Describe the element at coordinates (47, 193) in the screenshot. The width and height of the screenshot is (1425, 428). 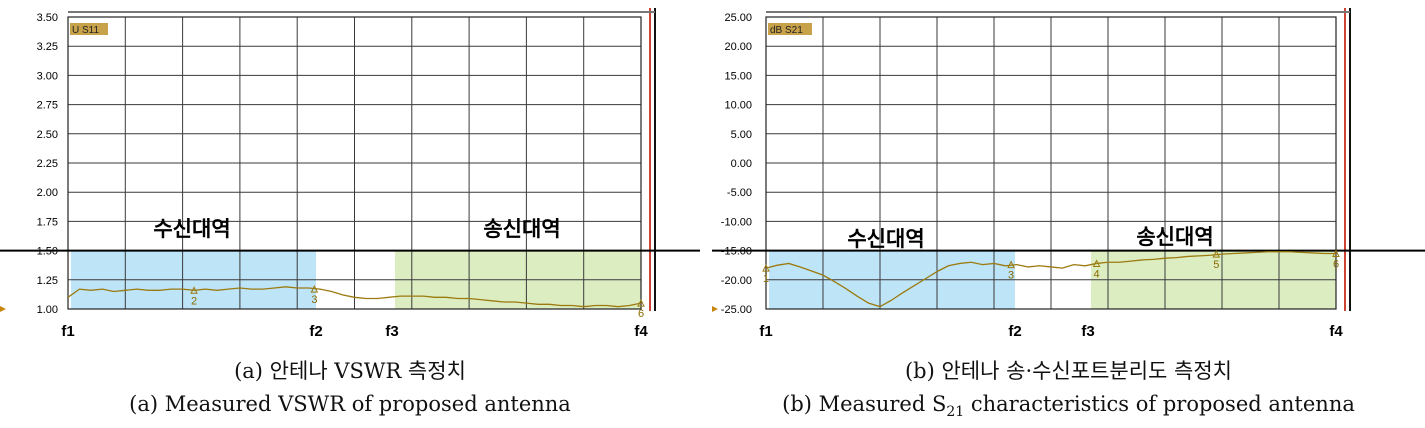
I see `y-tick-label: 2.00` at that location.